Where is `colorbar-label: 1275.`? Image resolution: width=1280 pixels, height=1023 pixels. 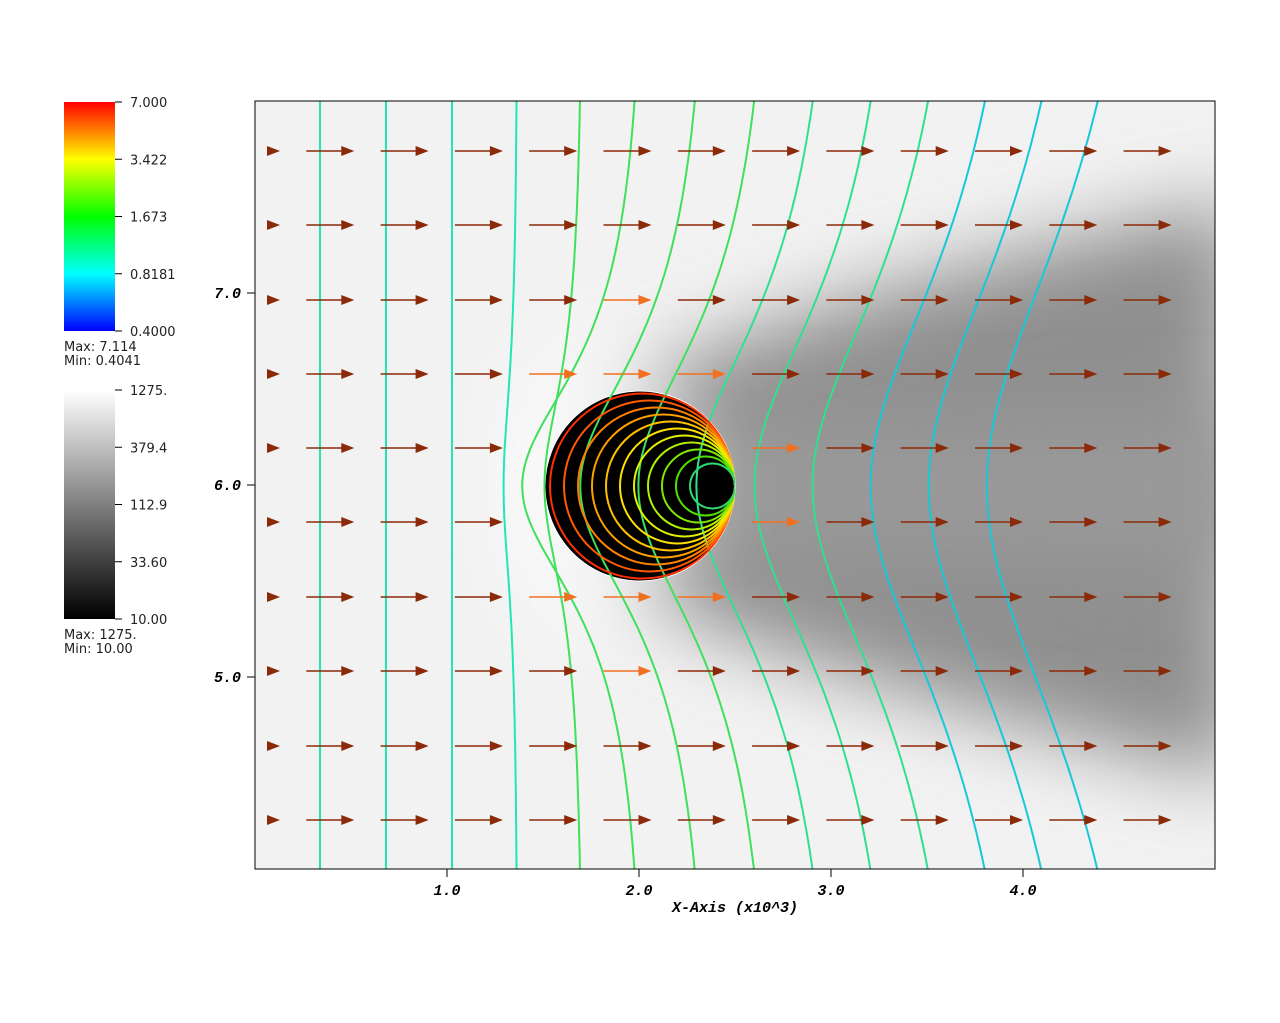 colorbar-label: 1275. is located at coordinates (148, 391).